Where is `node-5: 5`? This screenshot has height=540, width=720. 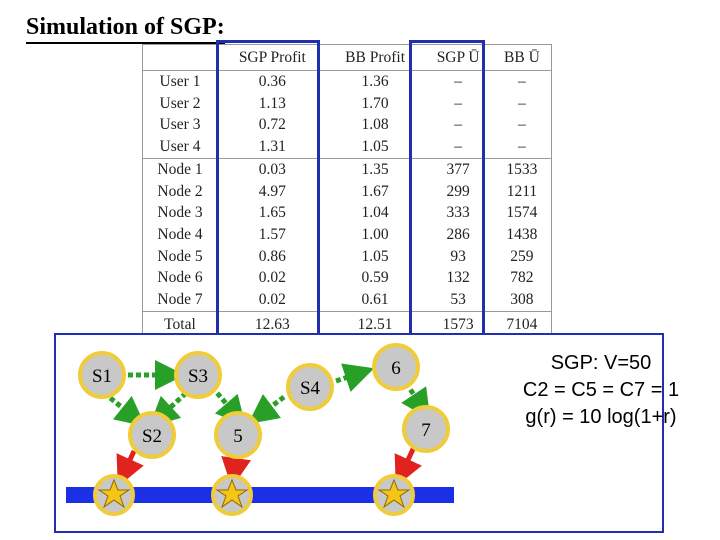
node-5: 5 is located at coordinates (238, 435).